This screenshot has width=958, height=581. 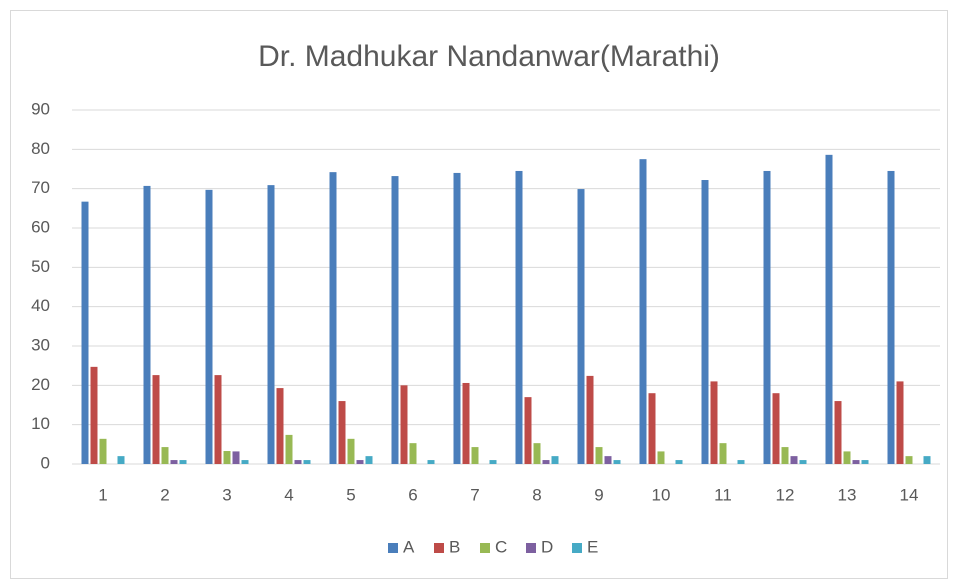 What do you see at coordinates (40, 344) in the screenshot?
I see `y-tick-label: 30` at bounding box center [40, 344].